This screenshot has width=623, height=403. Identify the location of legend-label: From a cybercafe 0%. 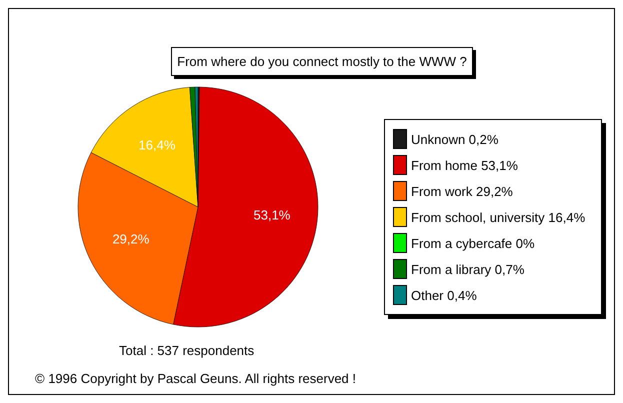
(473, 243).